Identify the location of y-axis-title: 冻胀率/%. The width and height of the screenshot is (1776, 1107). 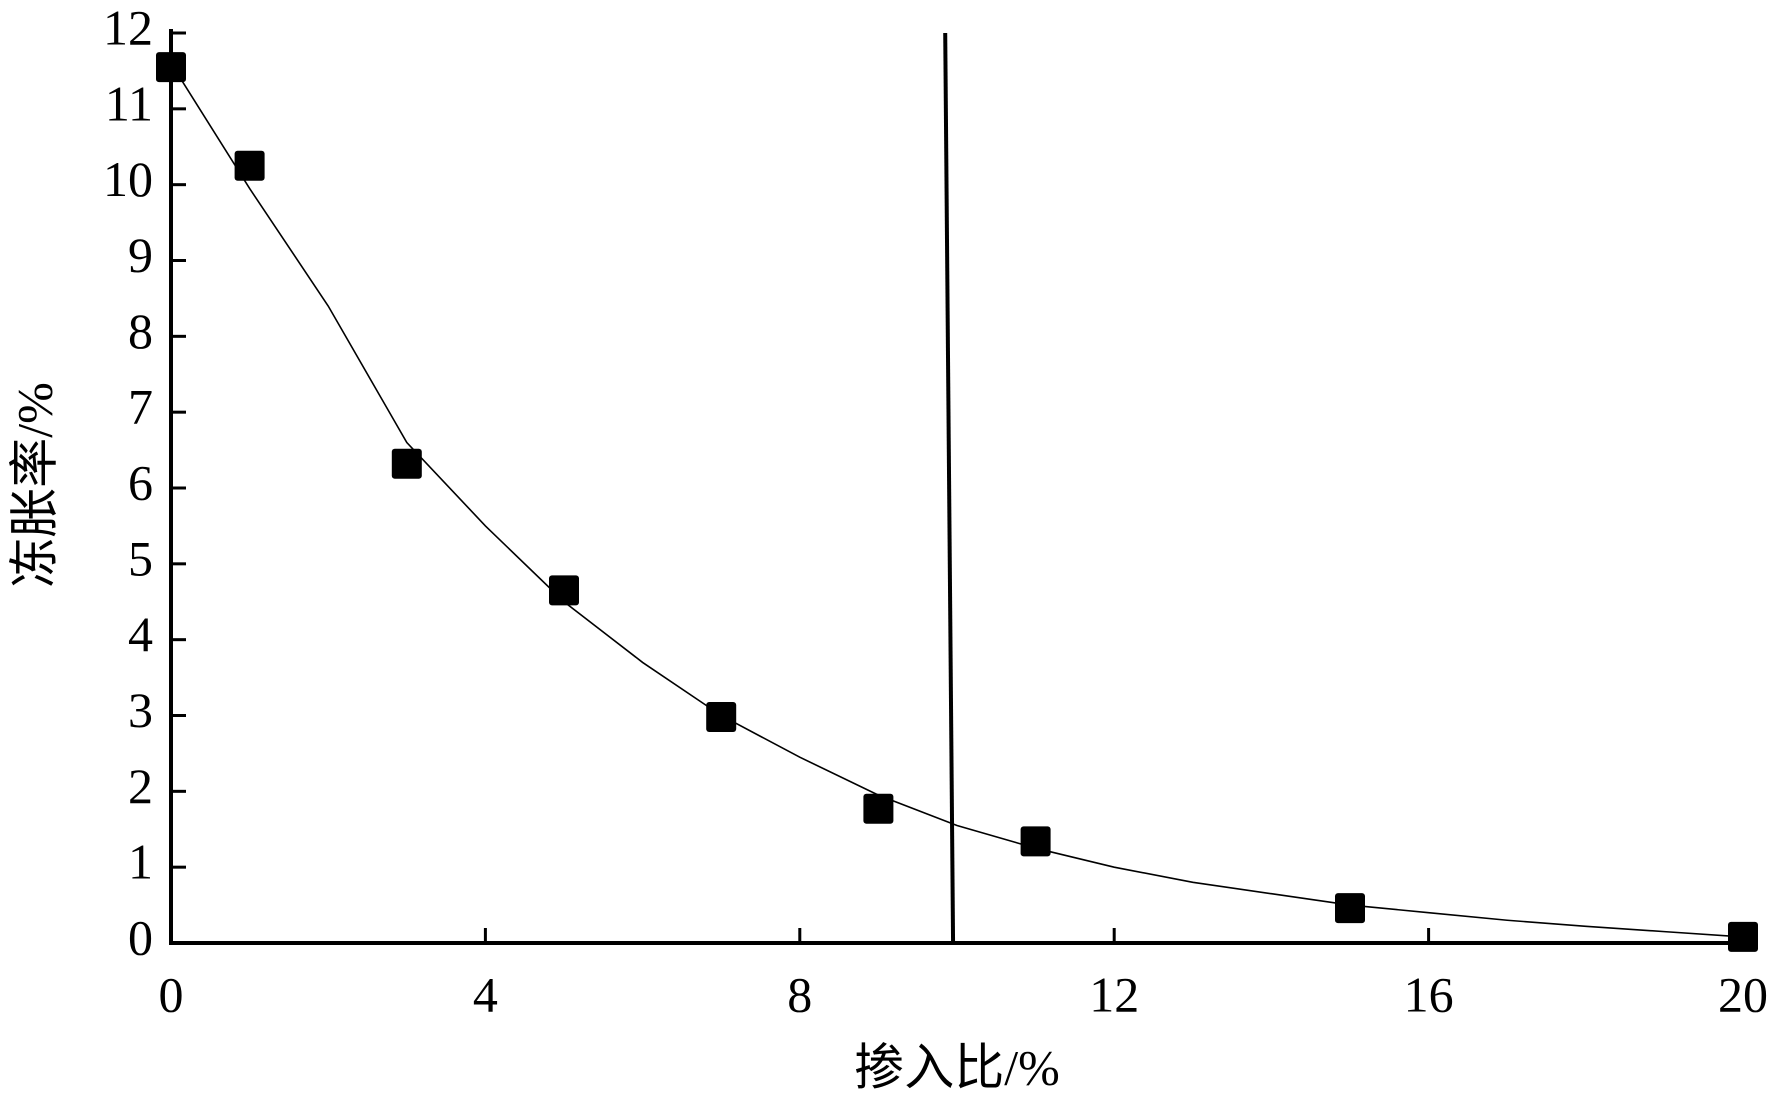
(34, 485).